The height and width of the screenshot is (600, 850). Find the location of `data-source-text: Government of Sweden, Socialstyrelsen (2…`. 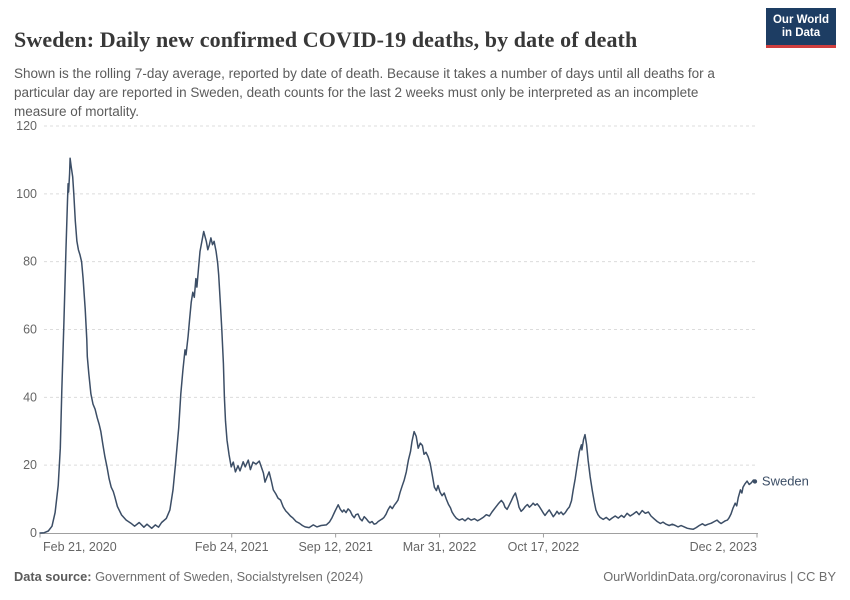

data-source-text: Government of Sweden, Socialstyrelsen (2… is located at coordinates (227, 576).